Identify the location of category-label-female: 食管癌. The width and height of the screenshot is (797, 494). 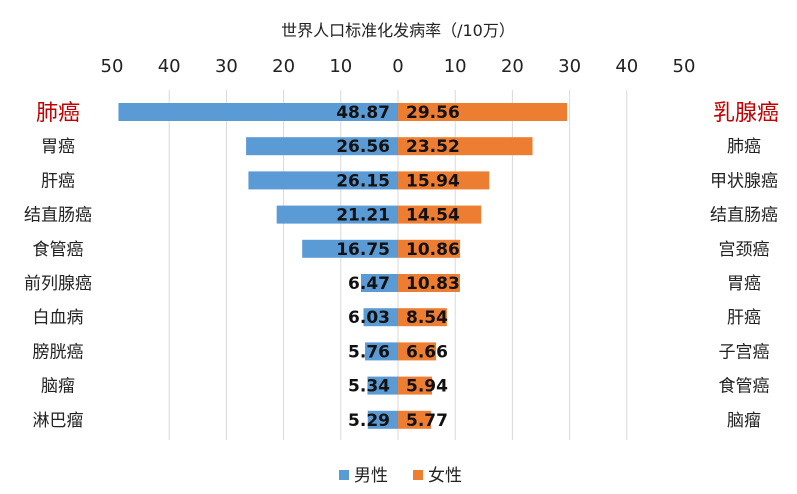
(744, 387).